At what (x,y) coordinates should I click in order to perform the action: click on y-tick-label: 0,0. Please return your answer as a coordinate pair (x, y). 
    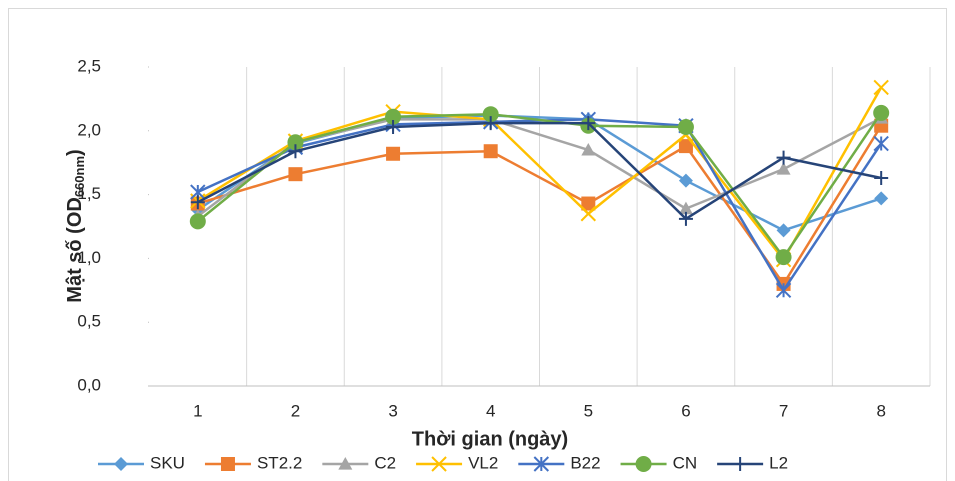
    Looking at the image, I should click on (89, 384).